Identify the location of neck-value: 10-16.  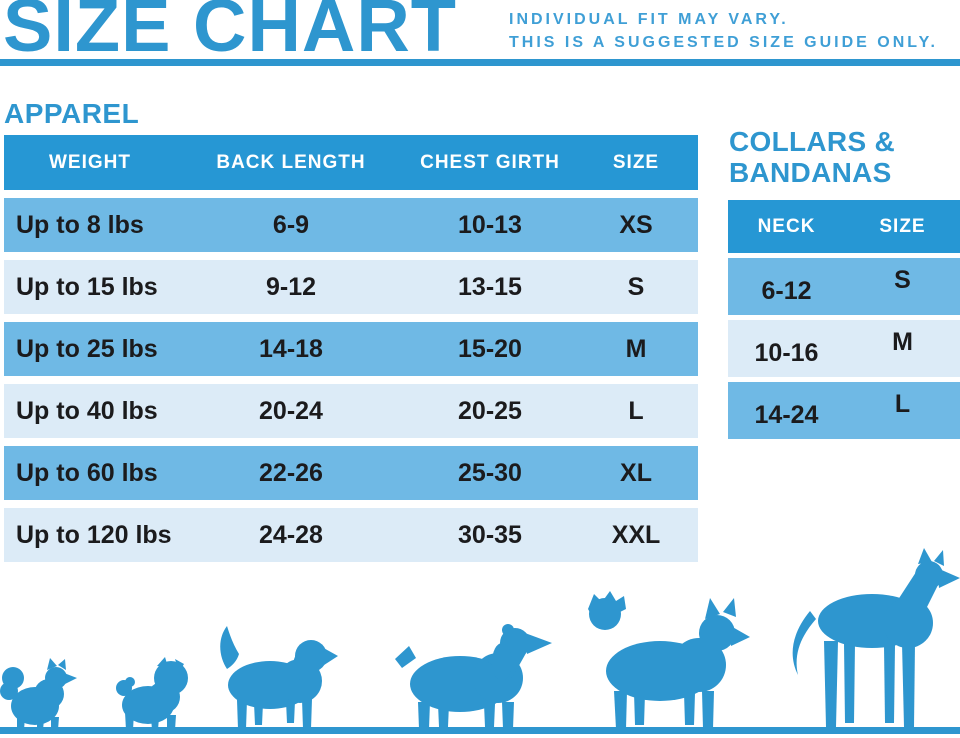
(786, 353).